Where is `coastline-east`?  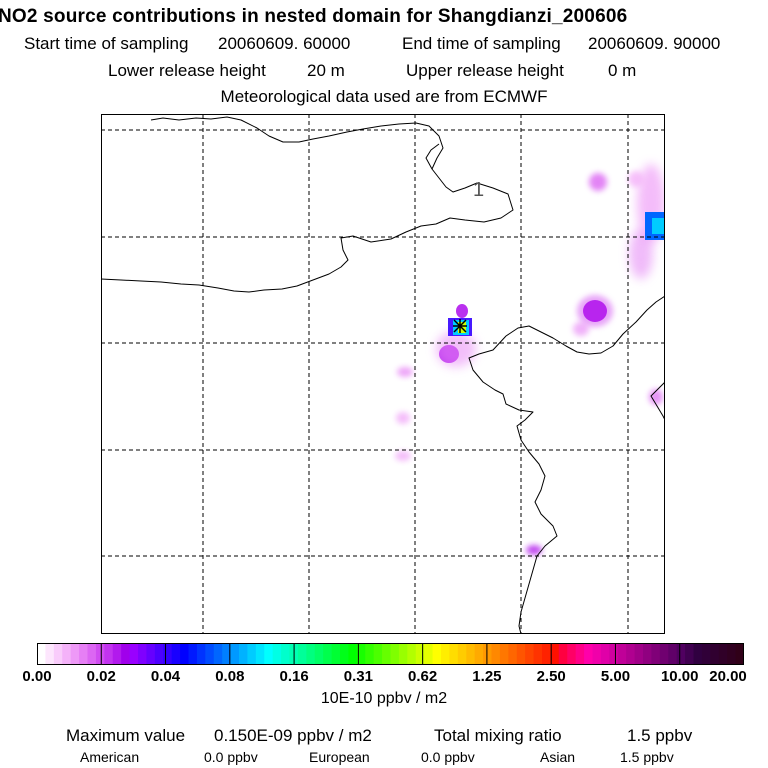 coastline-east is located at coordinates (566, 464).